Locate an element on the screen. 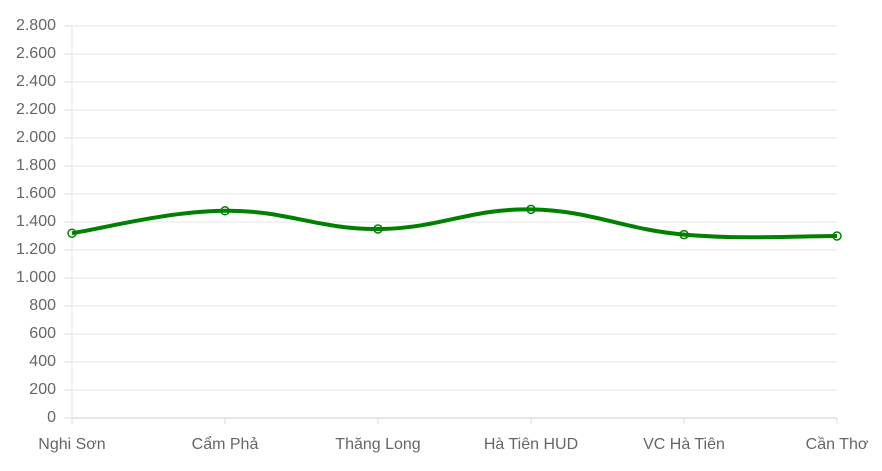 Image resolution: width=882 pixels, height=471 pixels. y-tick-label: 2.400 is located at coordinates (36, 81).